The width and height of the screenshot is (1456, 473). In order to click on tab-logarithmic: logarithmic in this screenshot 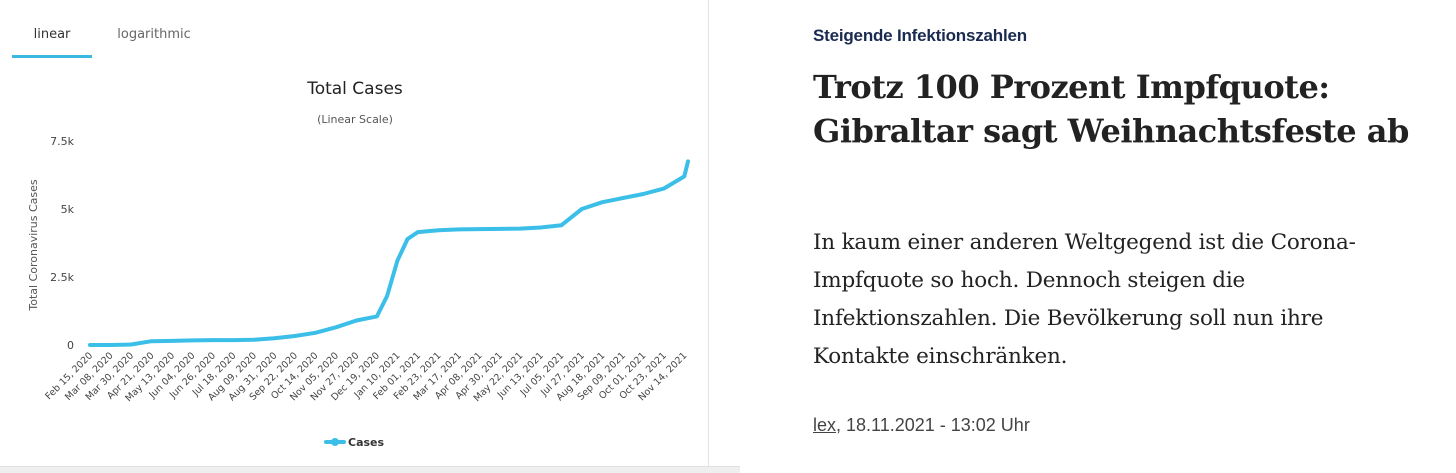, I will do `click(154, 34)`.